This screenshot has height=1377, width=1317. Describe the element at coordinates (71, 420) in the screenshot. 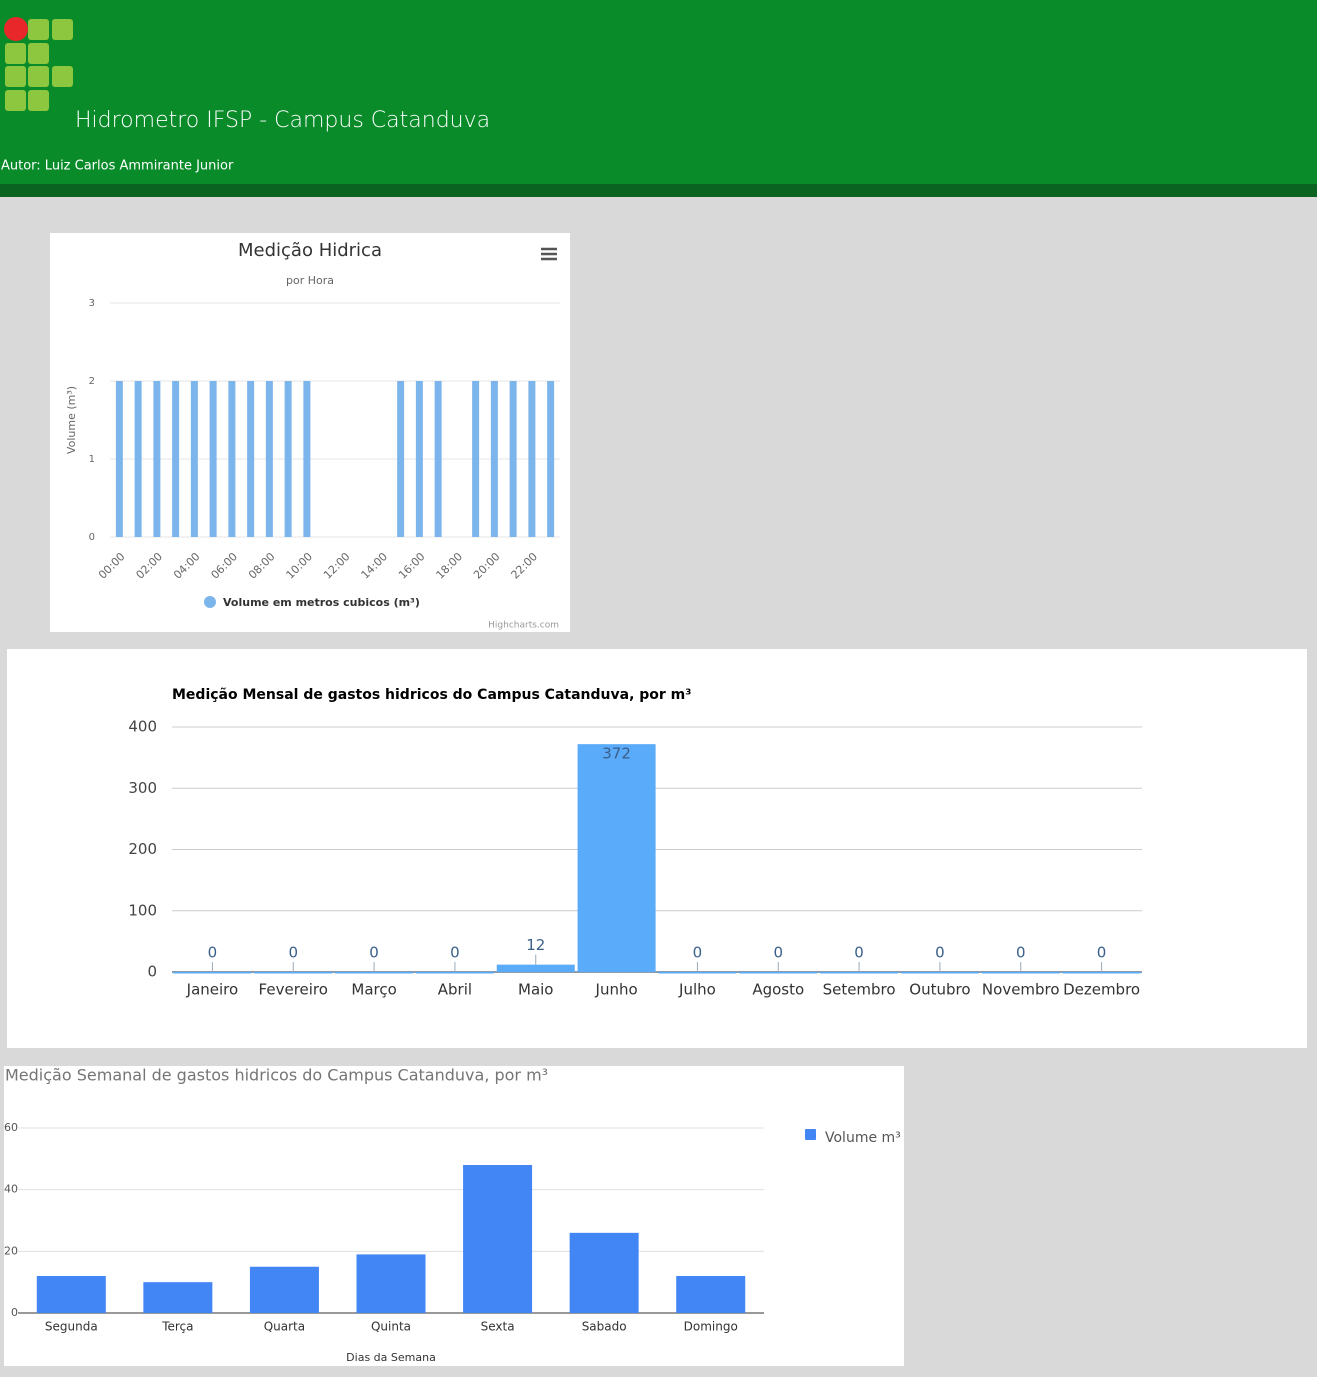

I see `y-axis-label: Volume (m³)` at that location.